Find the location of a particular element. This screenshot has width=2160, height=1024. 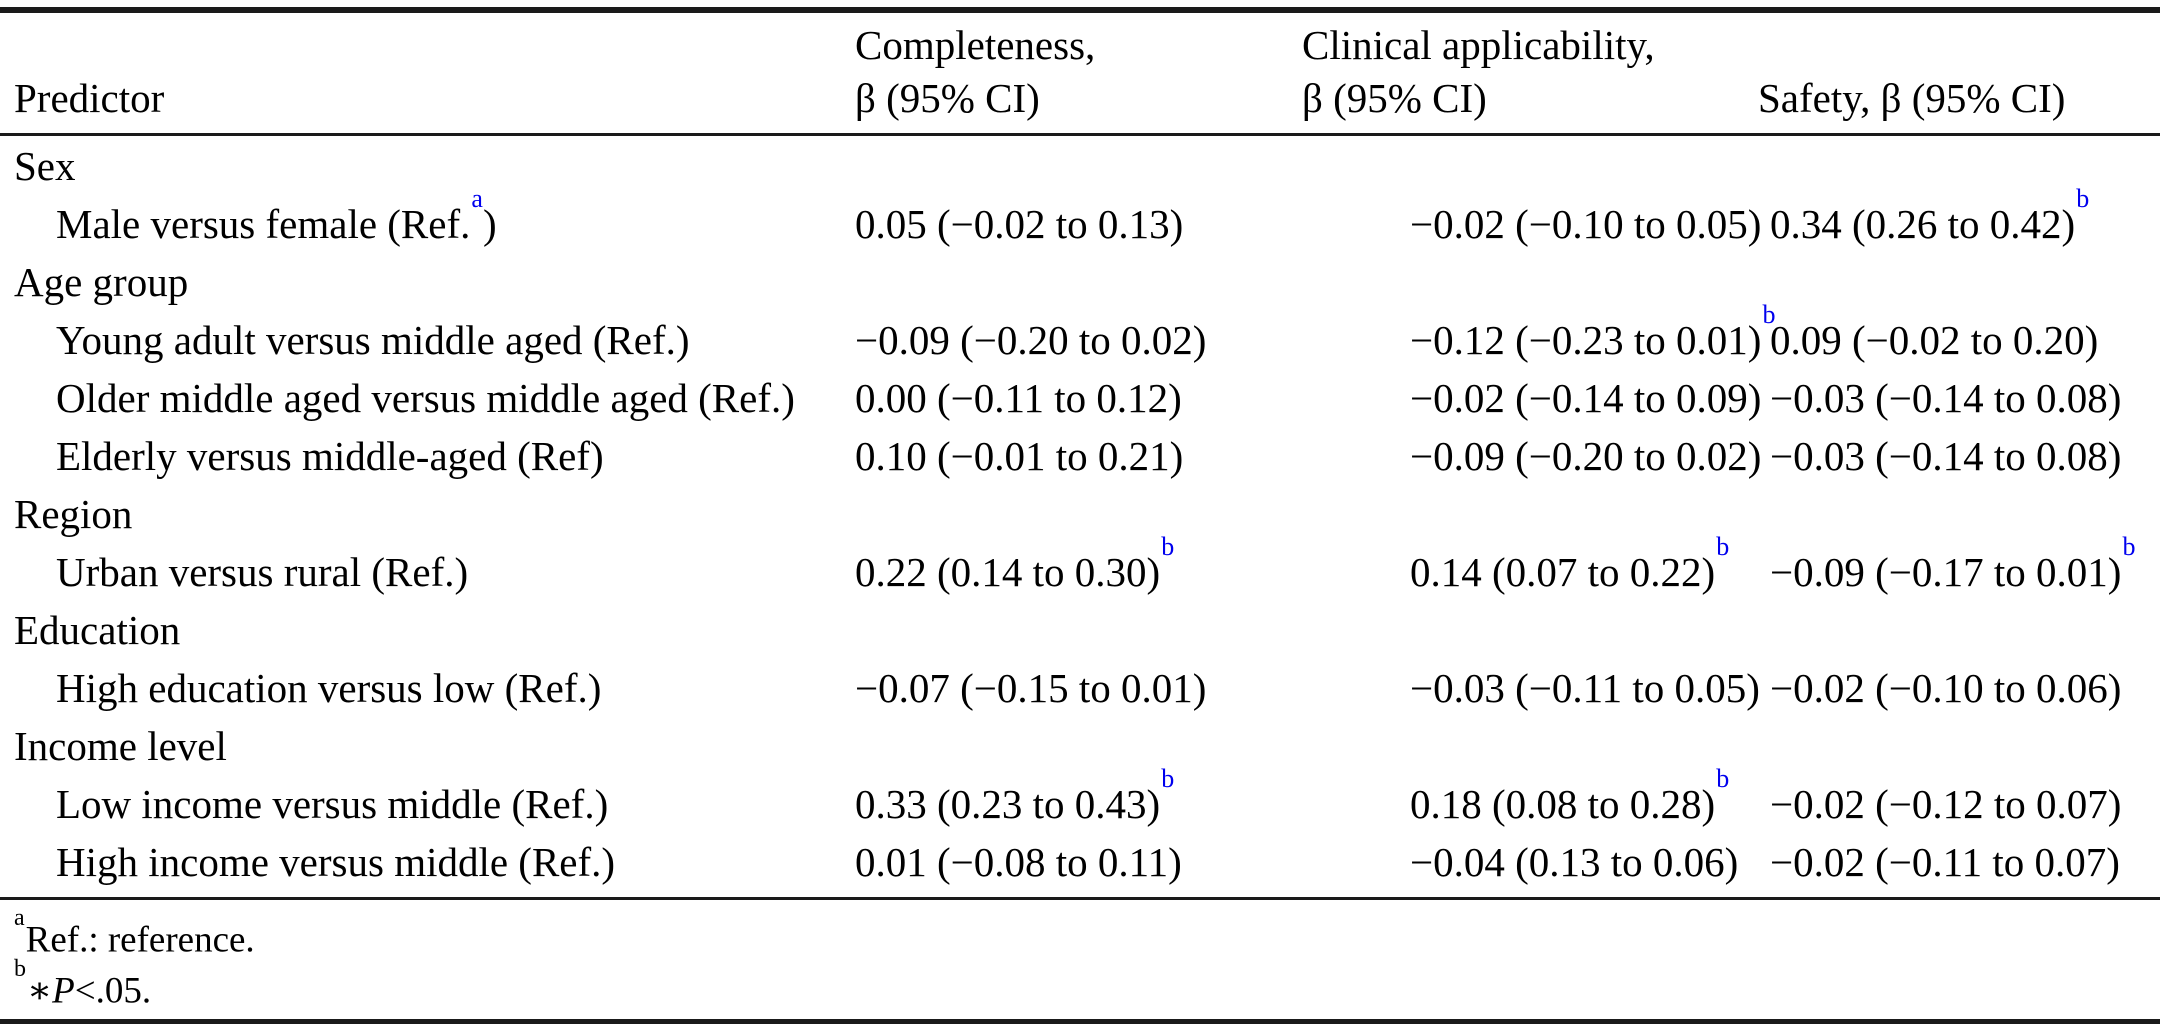

column-header-completeness: Completeness, β (95% CI) is located at coordinates (1068, 72).